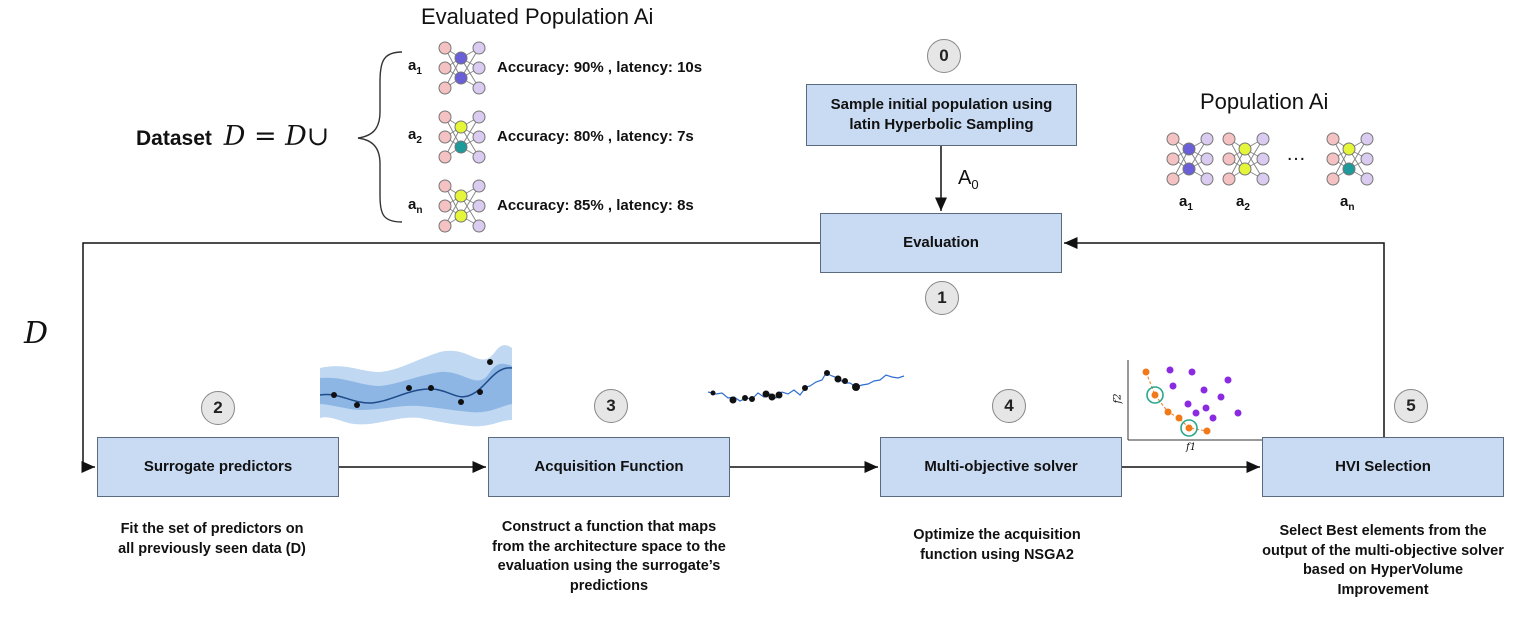 The image size is (1516, 617). What do you see at coordinates (415, 67) in the screenshot?
I see `evaluated-row-label-1: a1` at bounding box center [415, 67].